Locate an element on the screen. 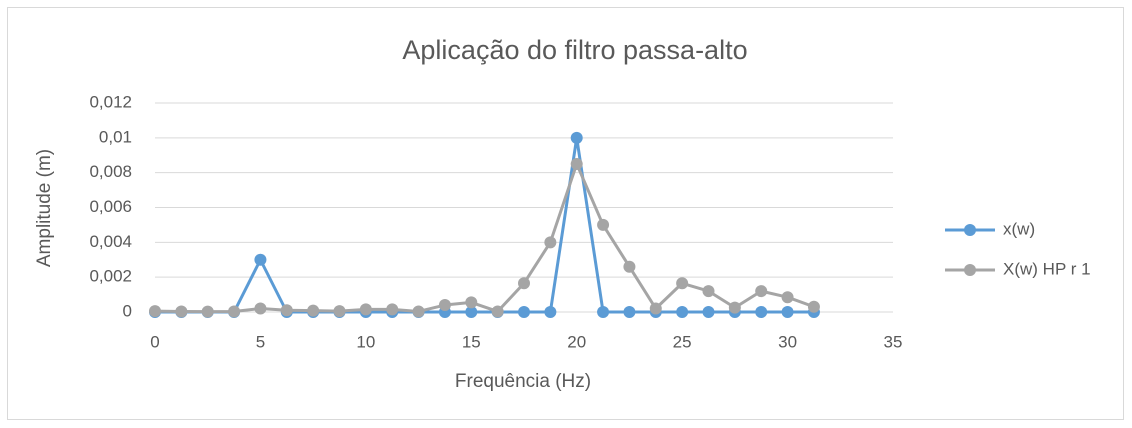 This screenshot has height=428, width=1132. x-tick-label: 5 is located at coordinates (260, 341).